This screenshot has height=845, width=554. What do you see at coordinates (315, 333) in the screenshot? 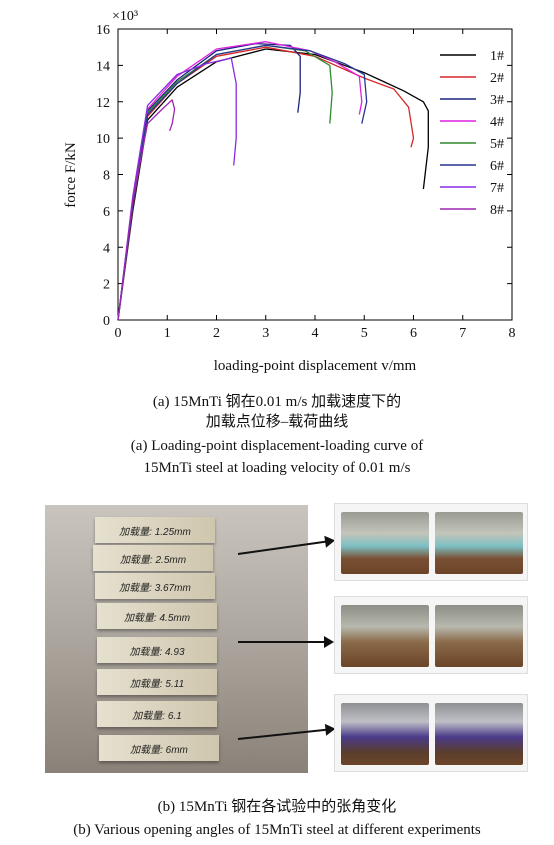
I see `x-tick-label: 4` at bounding box center [315, 333].